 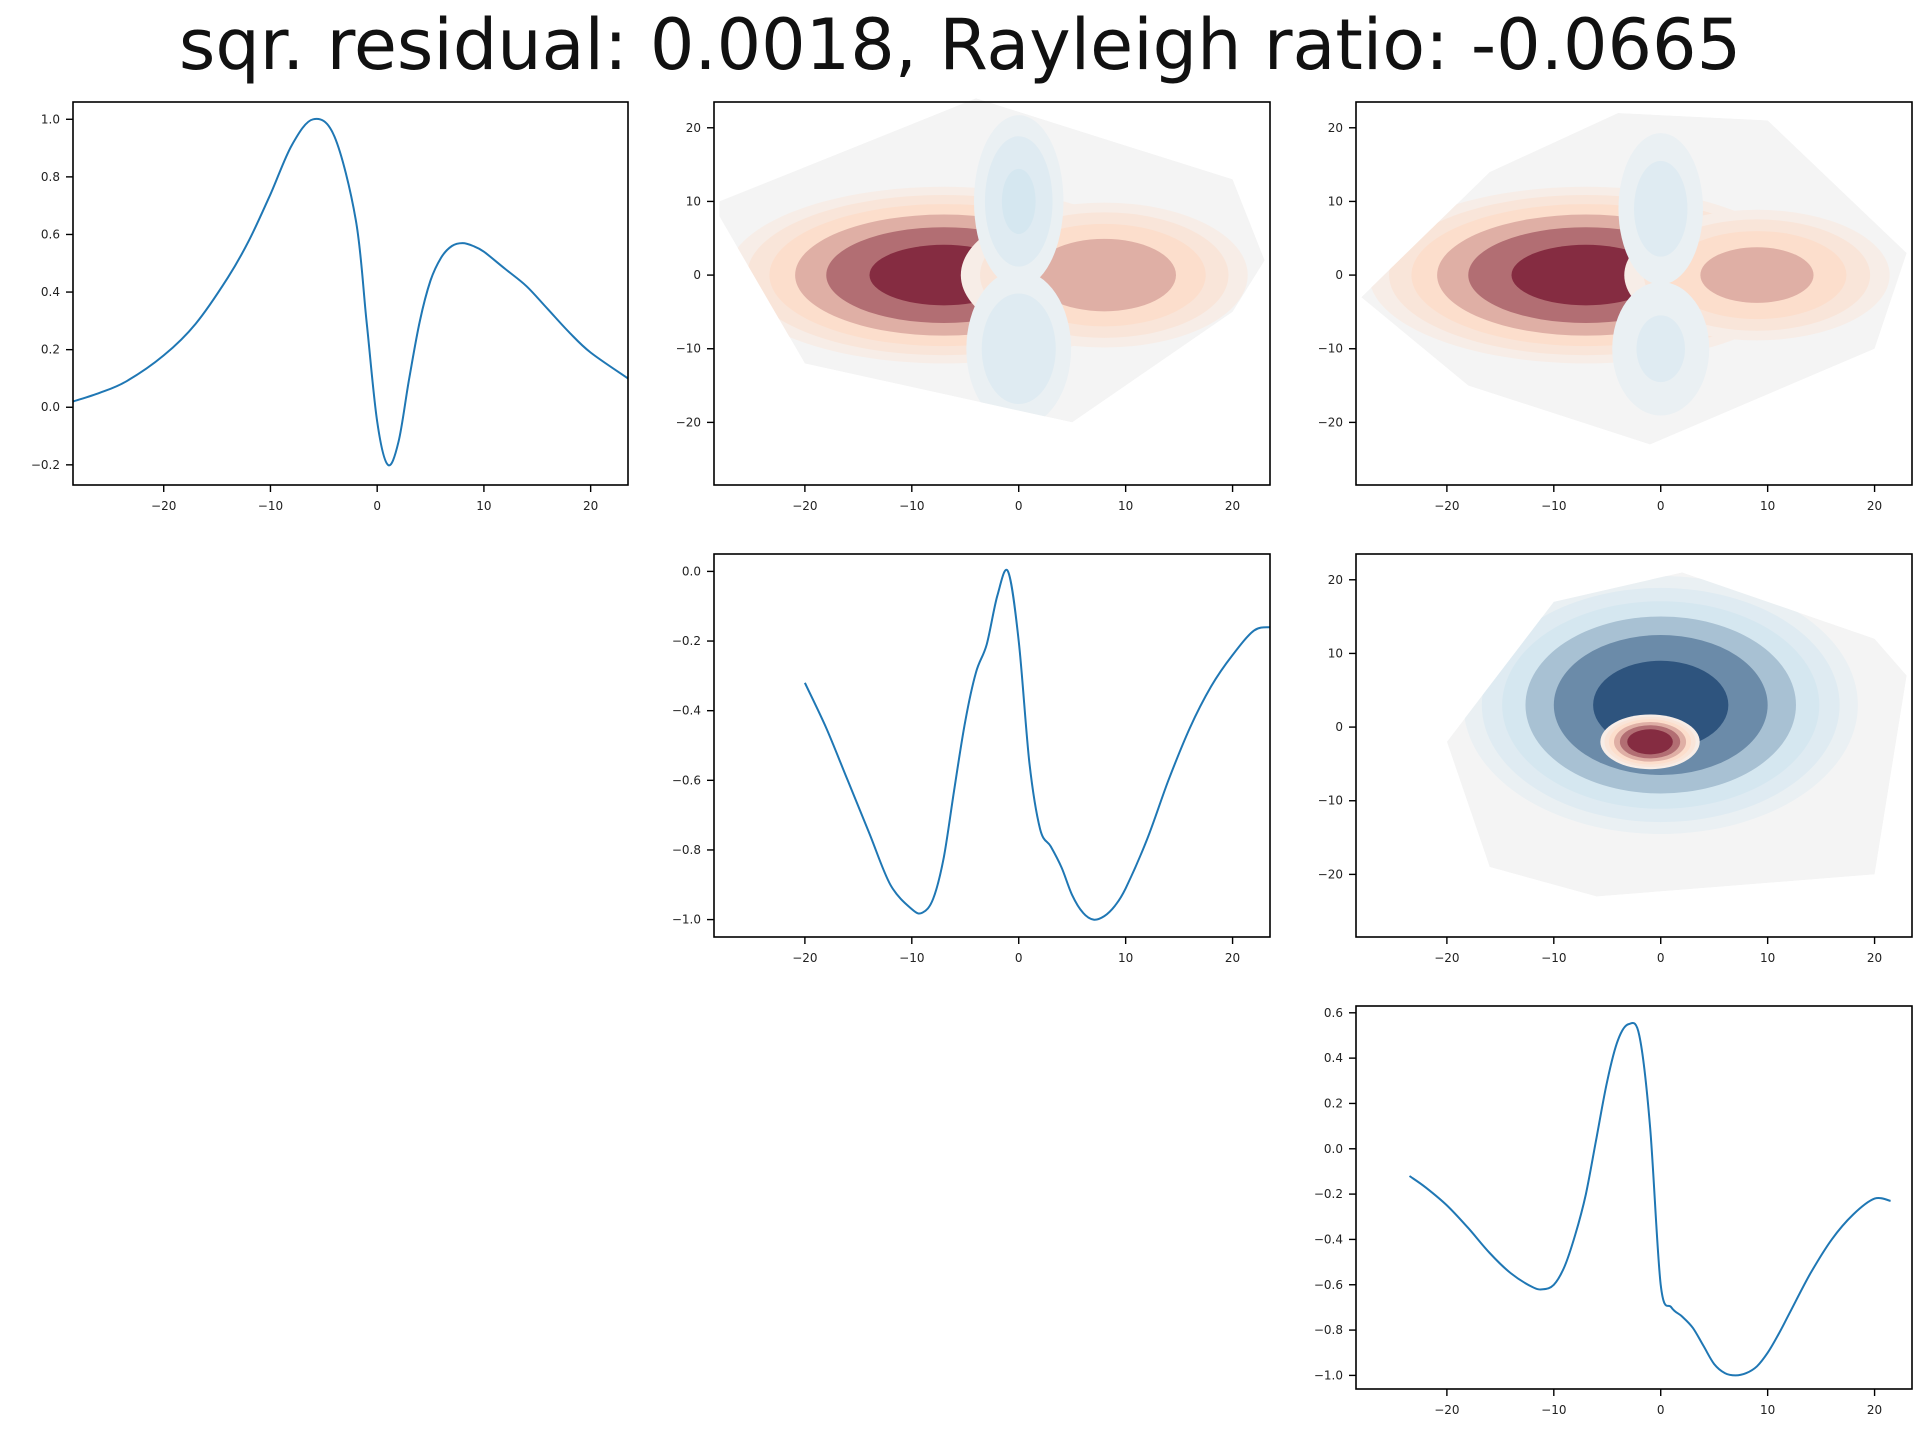 I want to click on line-chart-row2-col2: −20 −10 0 10 20 −1.0 −0.8 −0.6 −0.4 −0.2 0.0, so click(x=971, y=759).